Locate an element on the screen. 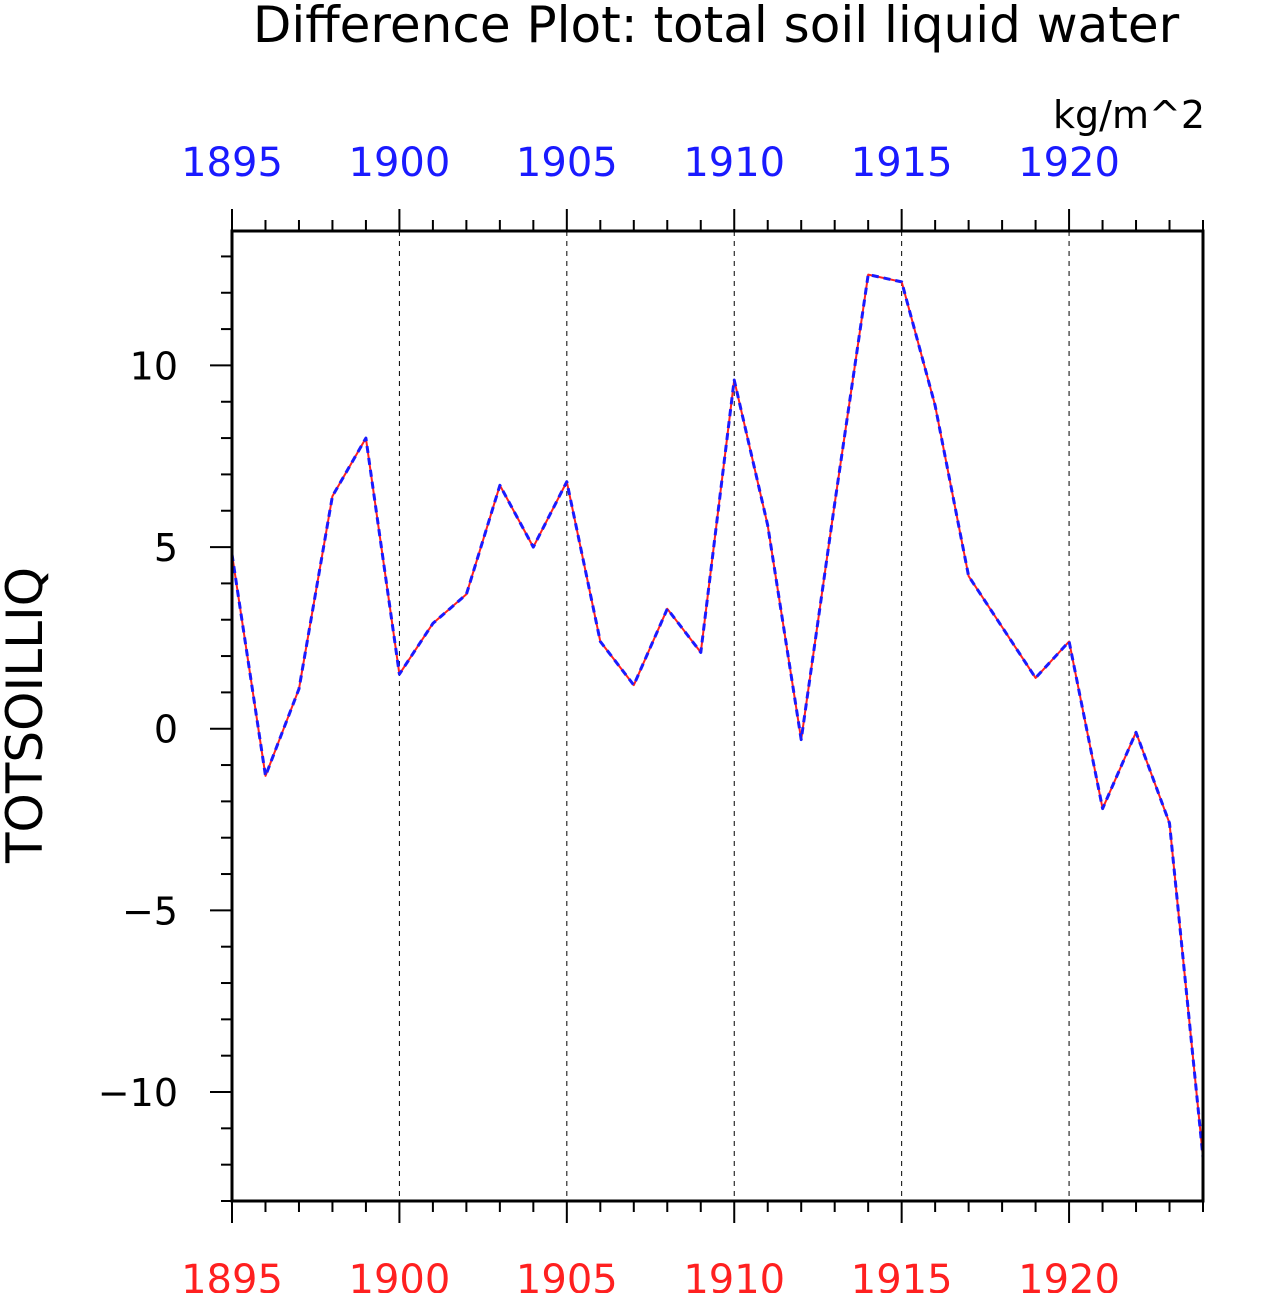 The width and height of the screenshot is (1287, 1293). y-tick-label: −5 is located at coordinates (150, 911).